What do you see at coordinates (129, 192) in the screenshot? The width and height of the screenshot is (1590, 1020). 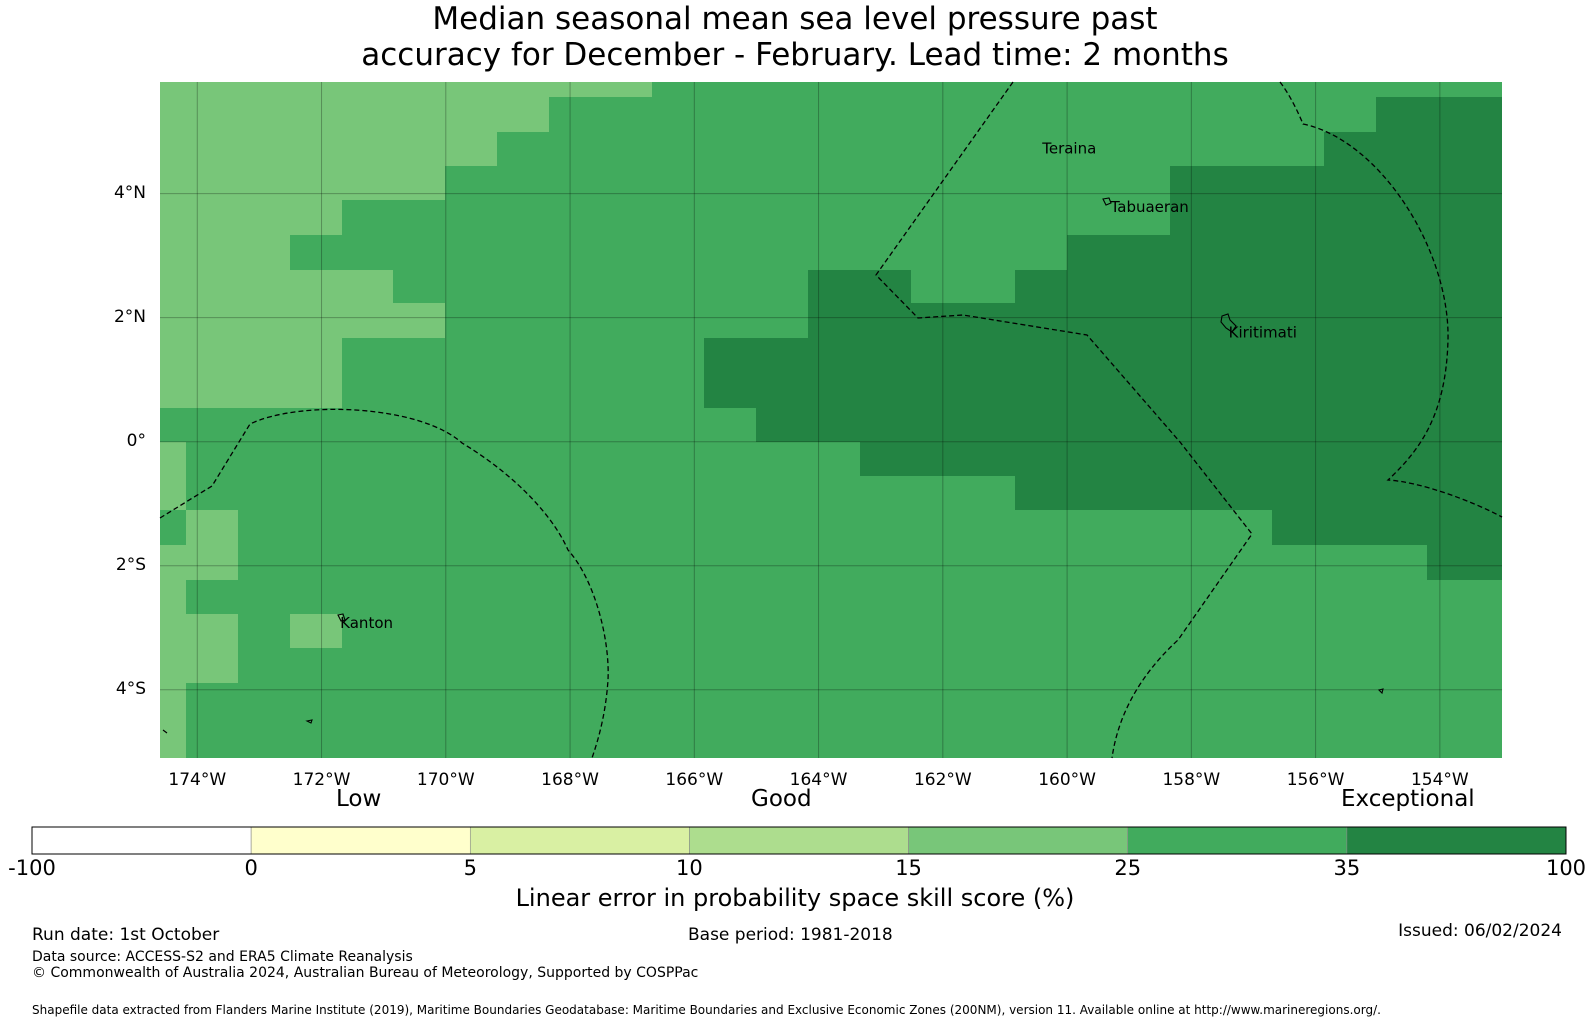 I see `lat-label: 4°N` at bounding box center [129, 192].